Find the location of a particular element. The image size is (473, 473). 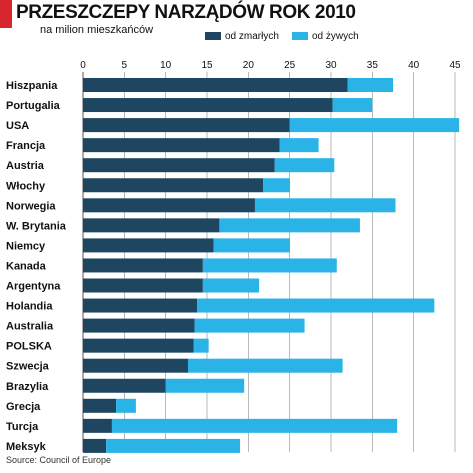

category-label: Argentyna is located at coordinates (33, 287).